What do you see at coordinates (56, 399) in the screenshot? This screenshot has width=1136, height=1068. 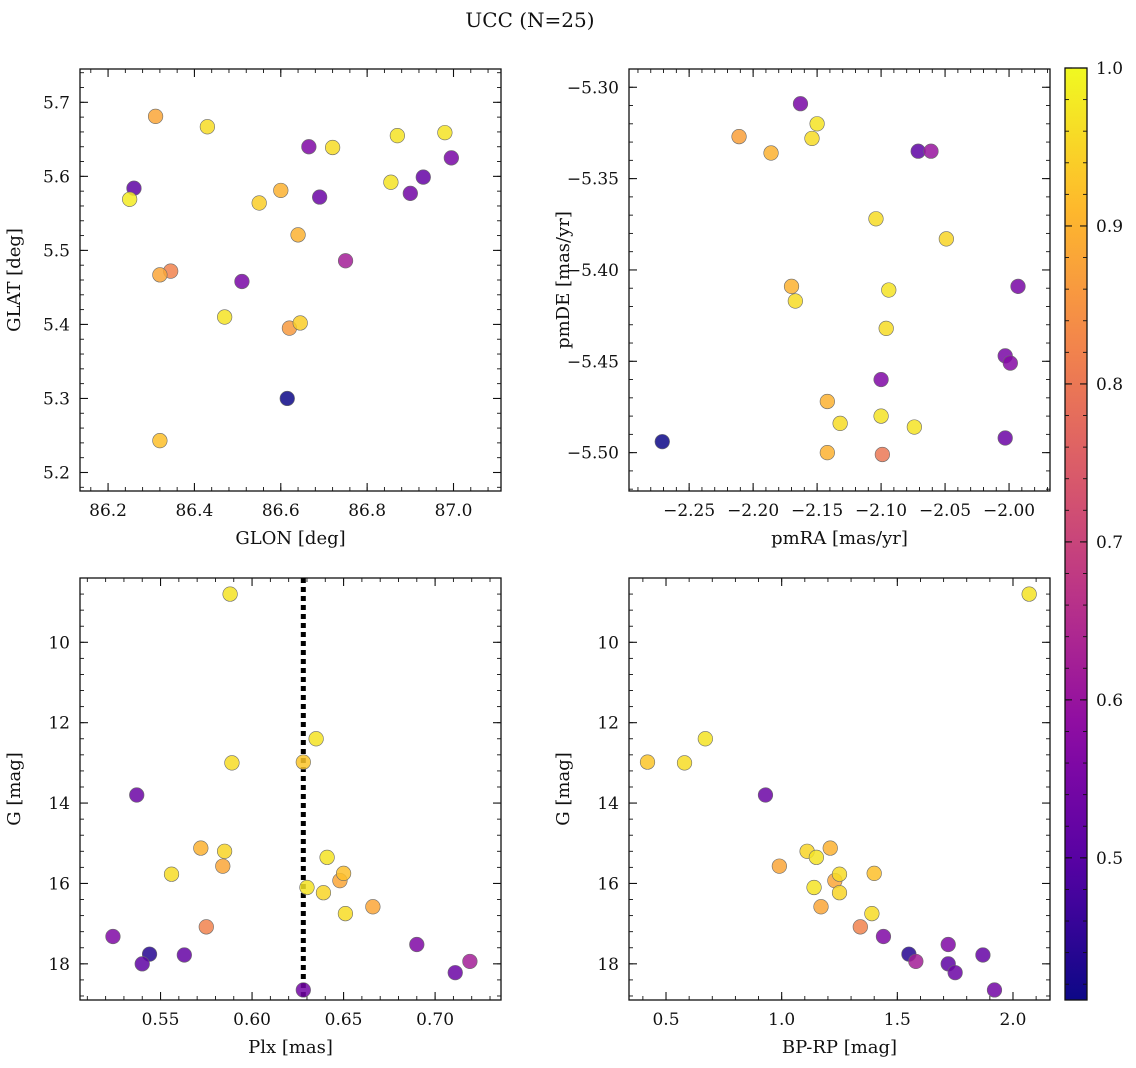 I see `y-tick-label: 5.3` at bounding box center [56, 399].